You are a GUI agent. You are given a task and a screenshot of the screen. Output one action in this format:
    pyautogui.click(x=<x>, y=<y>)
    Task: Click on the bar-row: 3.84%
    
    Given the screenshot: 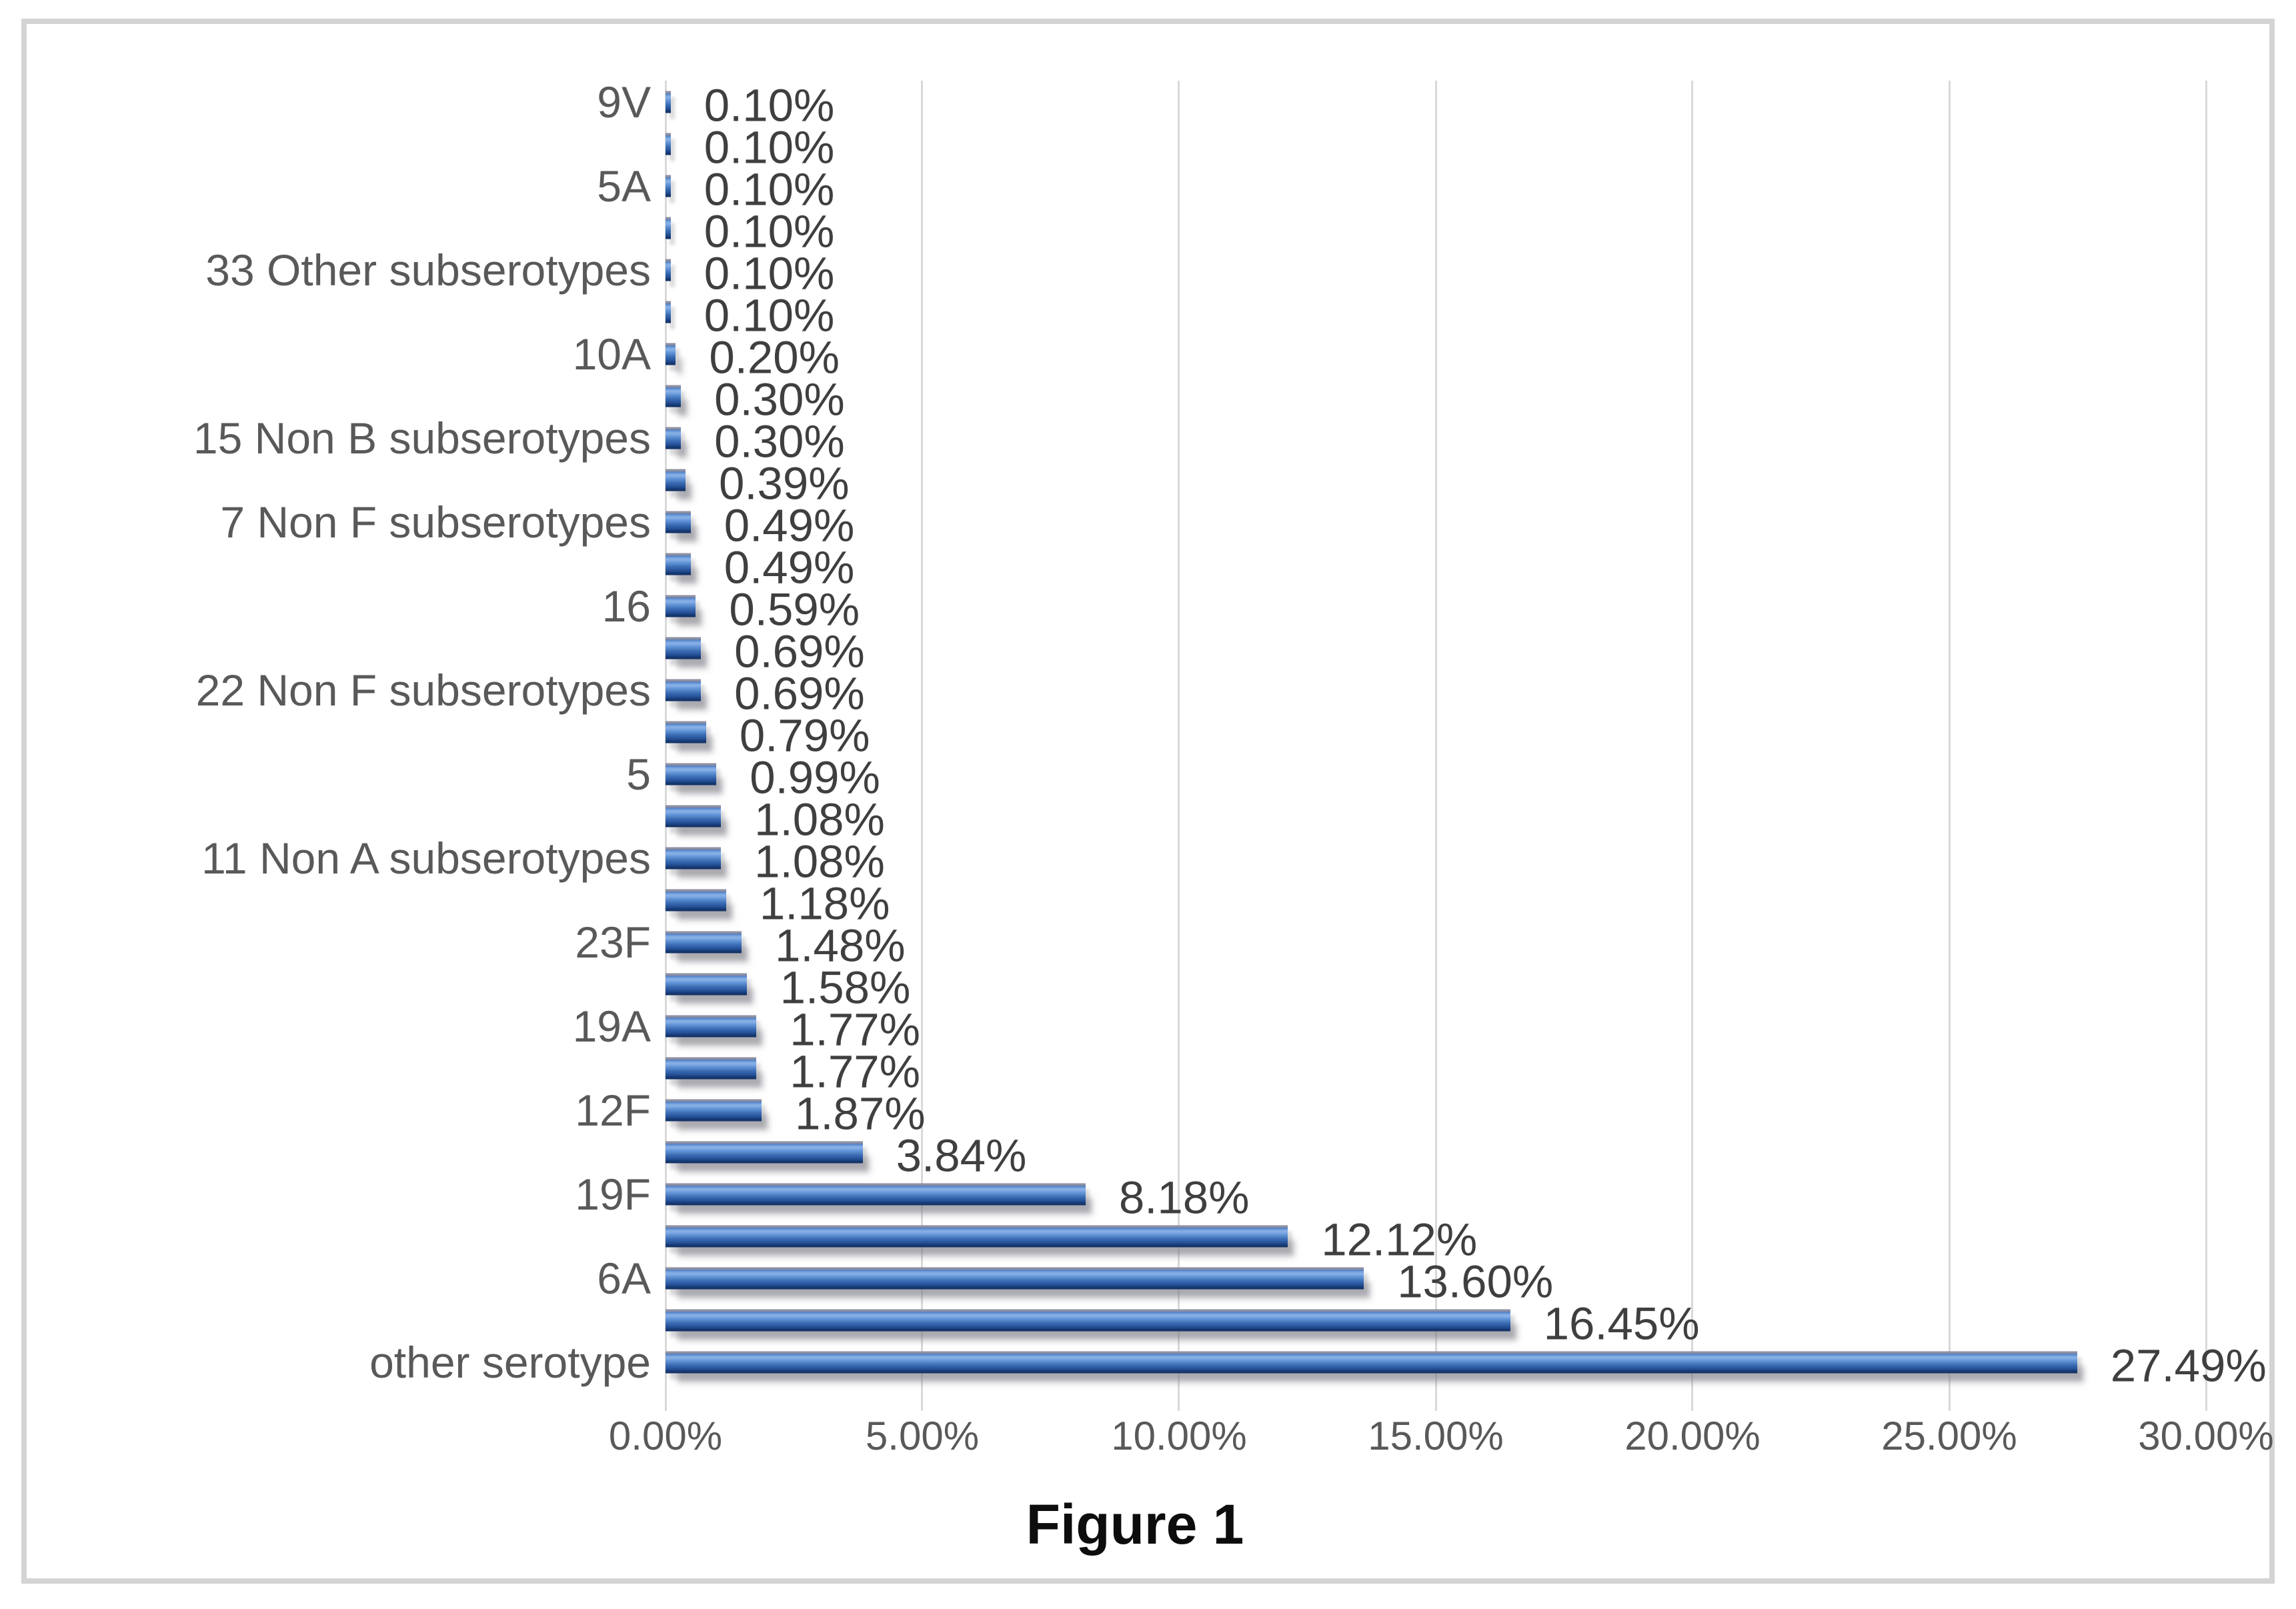 What is the action you would take?
    pyautogui.click(x=1436, y=1154)
    